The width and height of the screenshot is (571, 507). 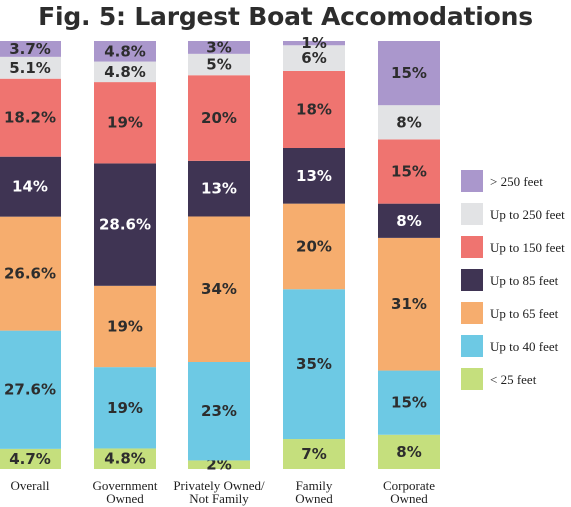 I want to click on data-label: 23%, so click(x=219, y=411).